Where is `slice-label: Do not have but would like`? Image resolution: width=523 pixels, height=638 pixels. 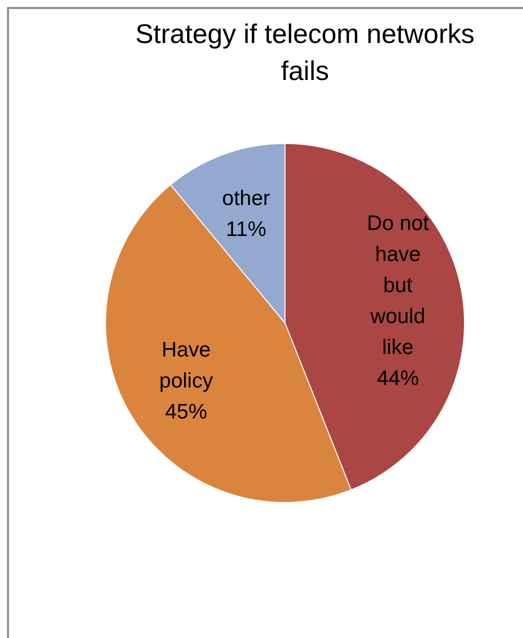
slice-label: Do not have but would like is located at coordinates (397, 285).